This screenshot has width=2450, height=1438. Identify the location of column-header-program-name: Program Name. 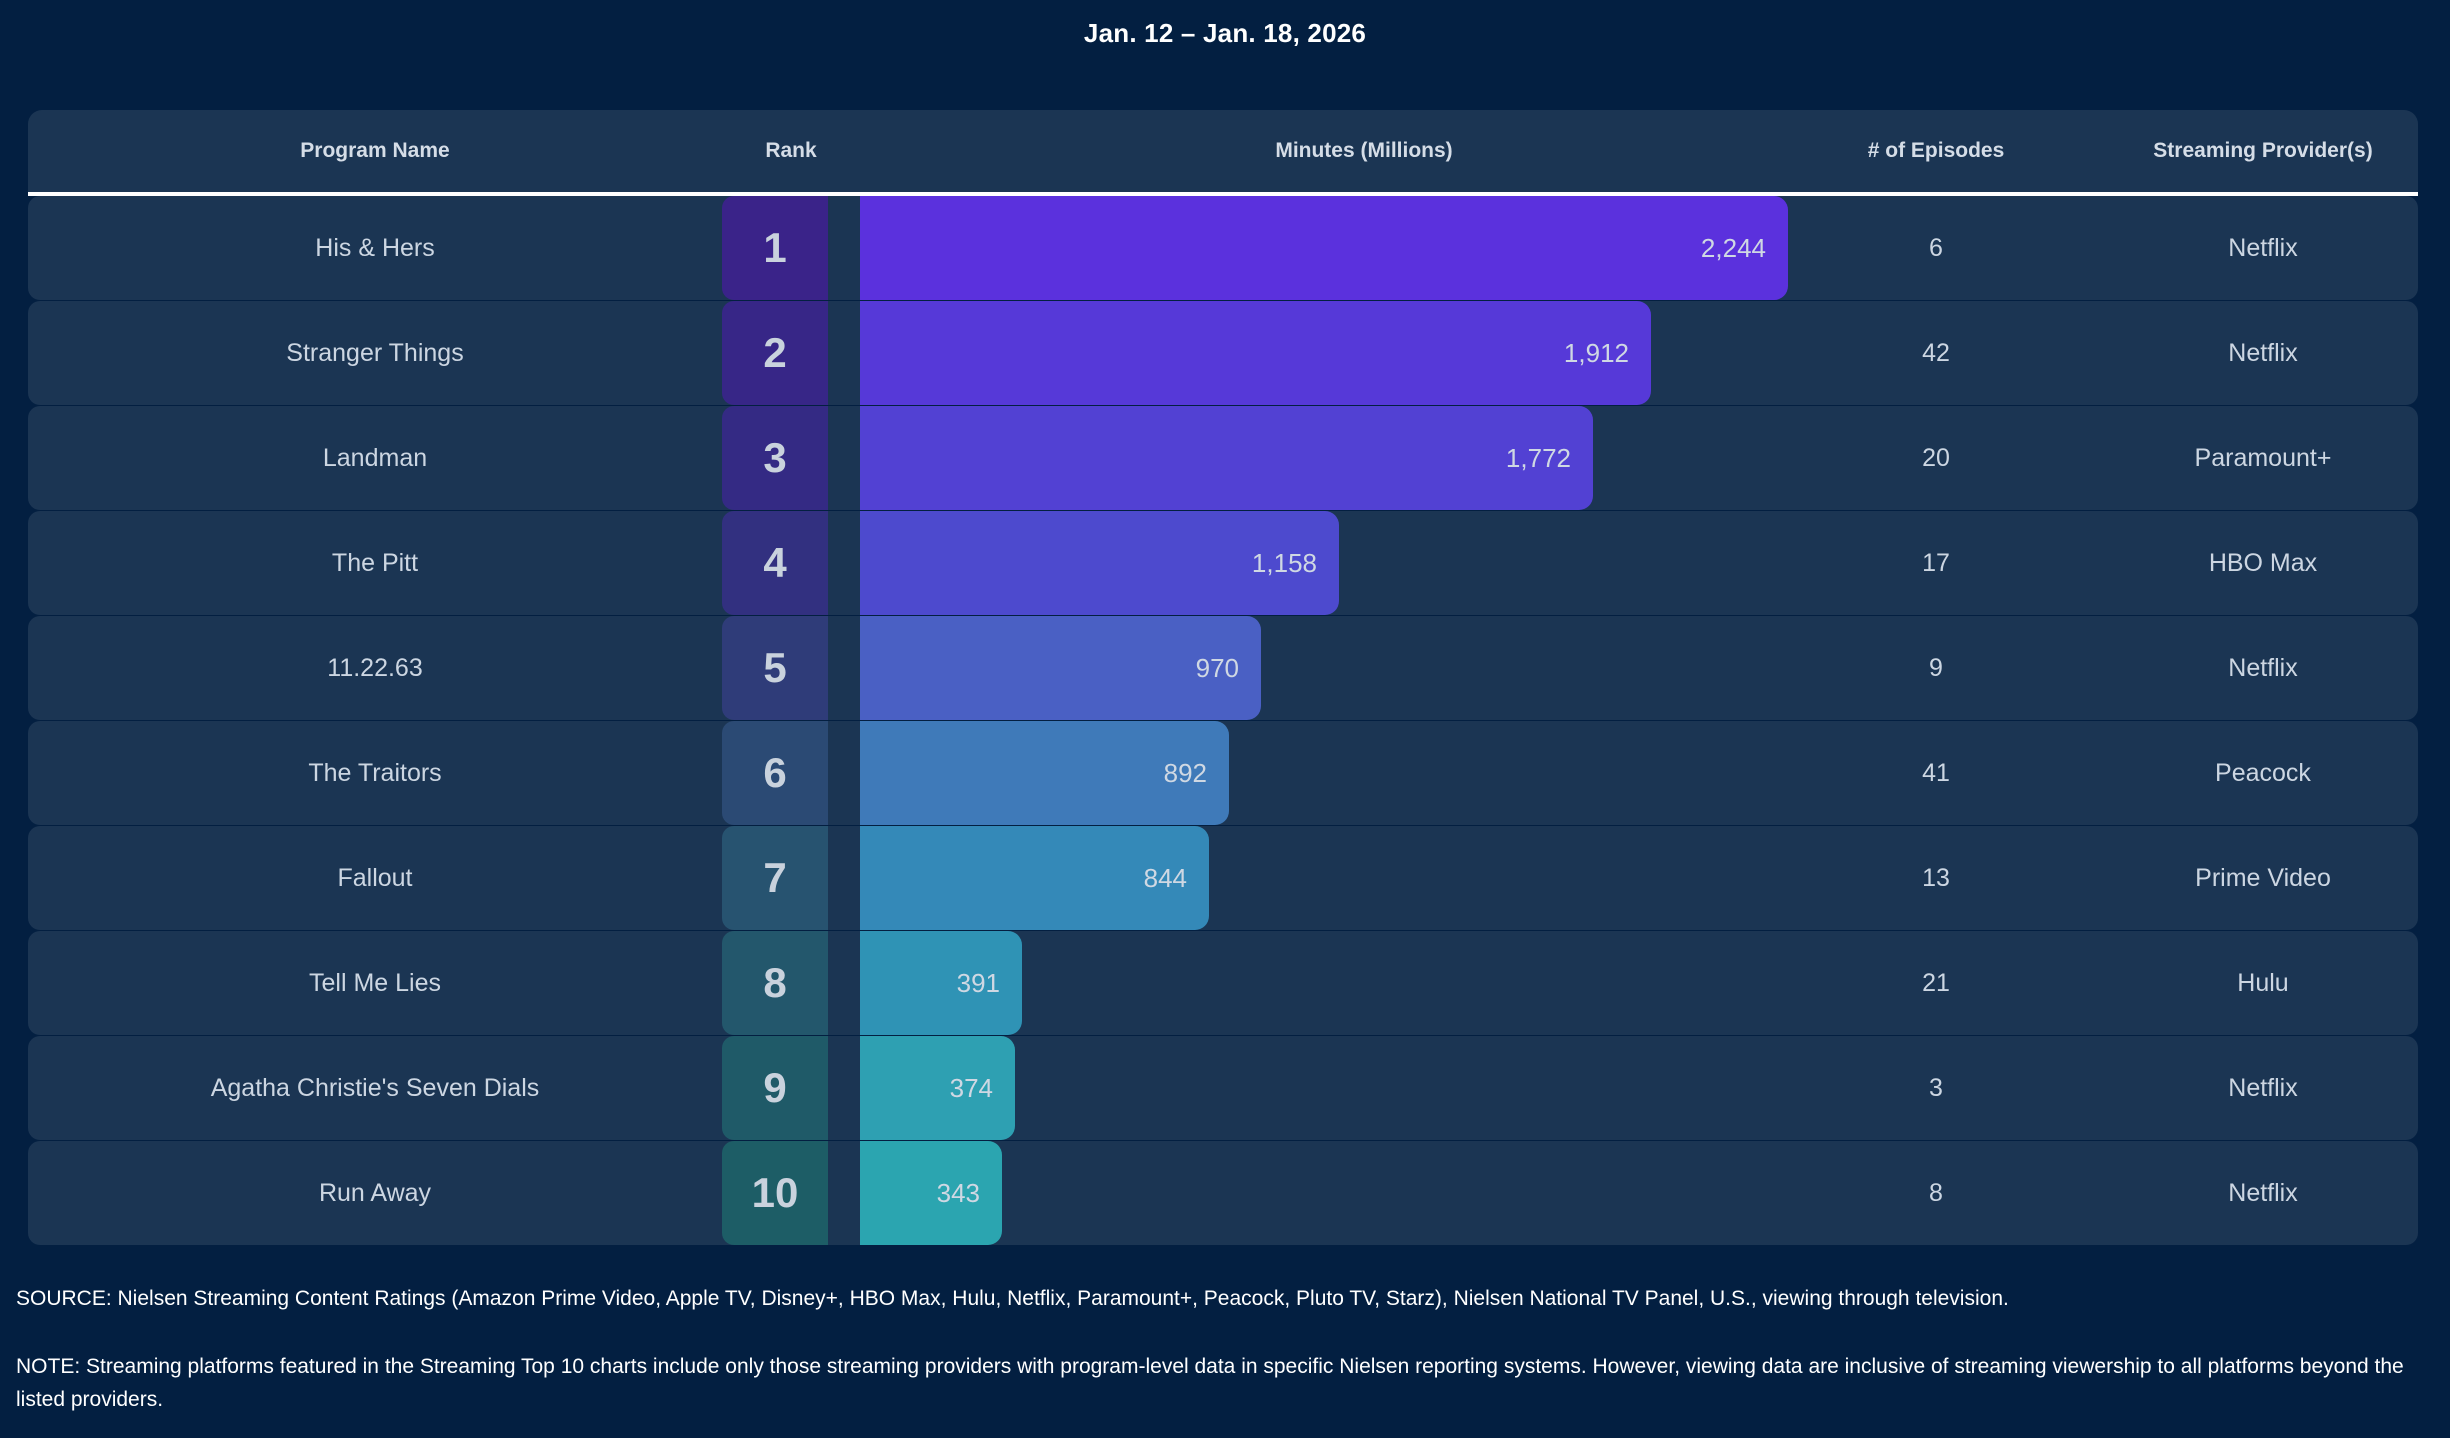
(375, 150).